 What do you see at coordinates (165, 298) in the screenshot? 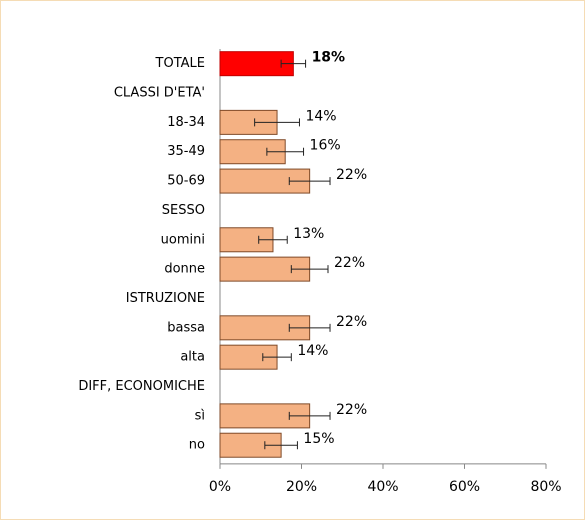
I see `y-tick-label: ISTRUZIONE` at bounding box center [165, 298].